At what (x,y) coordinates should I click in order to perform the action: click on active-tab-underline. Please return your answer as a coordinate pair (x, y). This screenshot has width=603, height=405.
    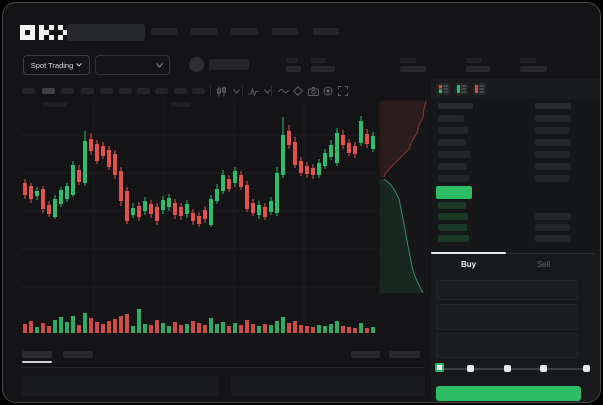
    Looking at the image, I should click on (468, 253).